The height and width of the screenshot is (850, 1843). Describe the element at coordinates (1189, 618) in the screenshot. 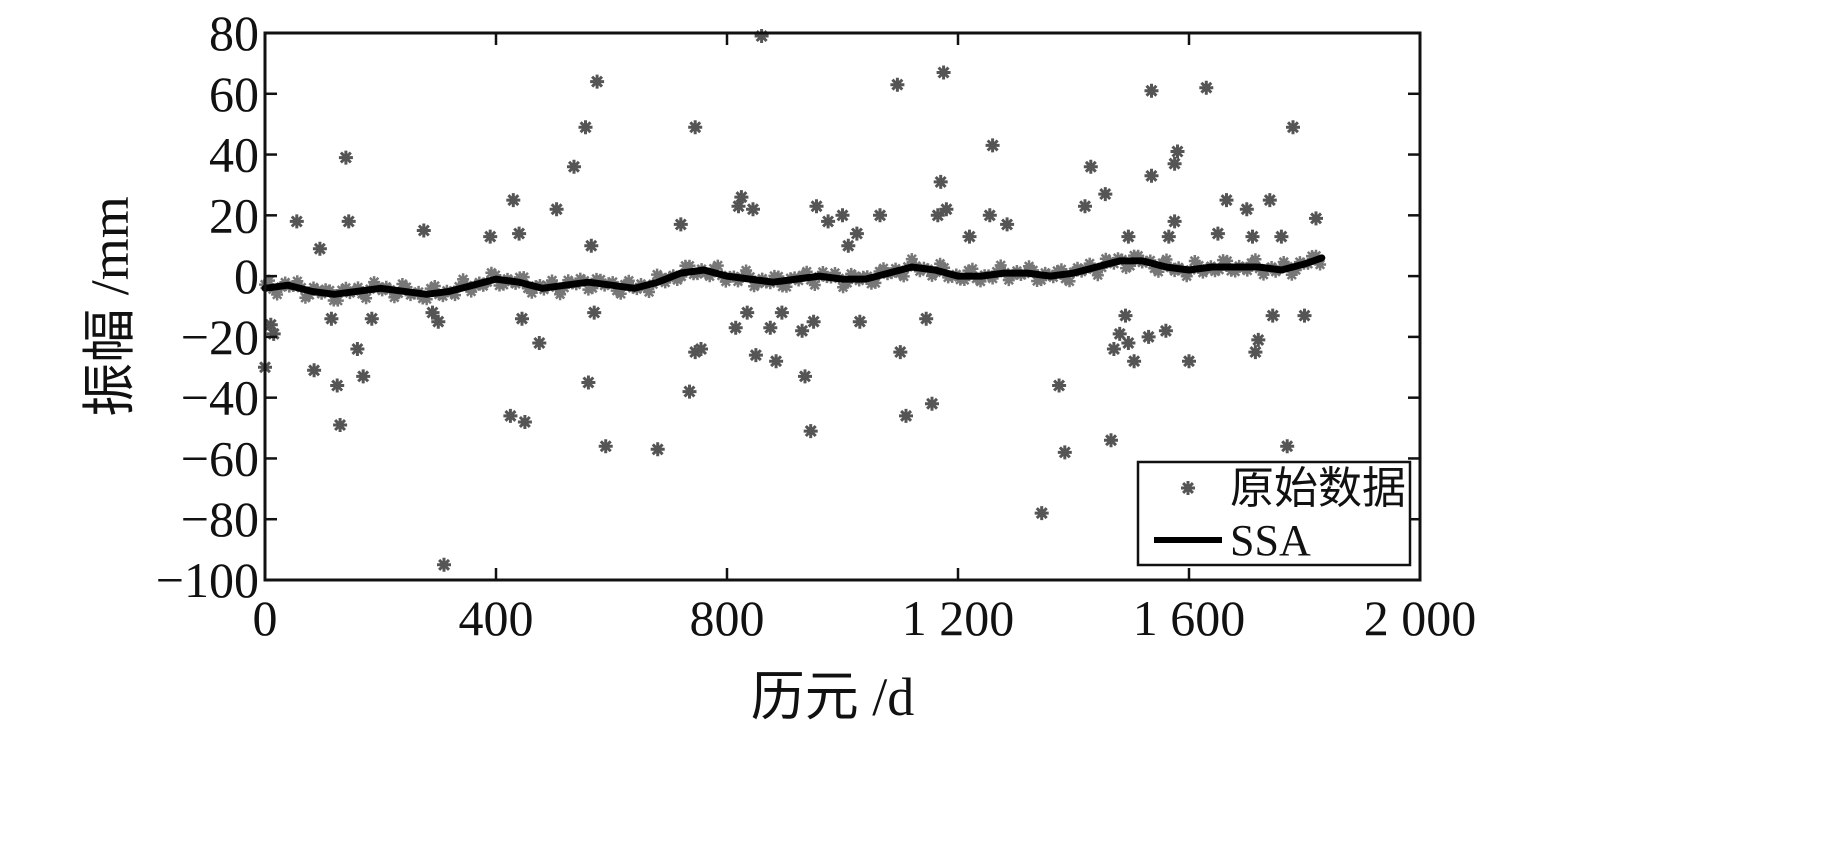

I see `x-tick-label: 1 600` at that location.